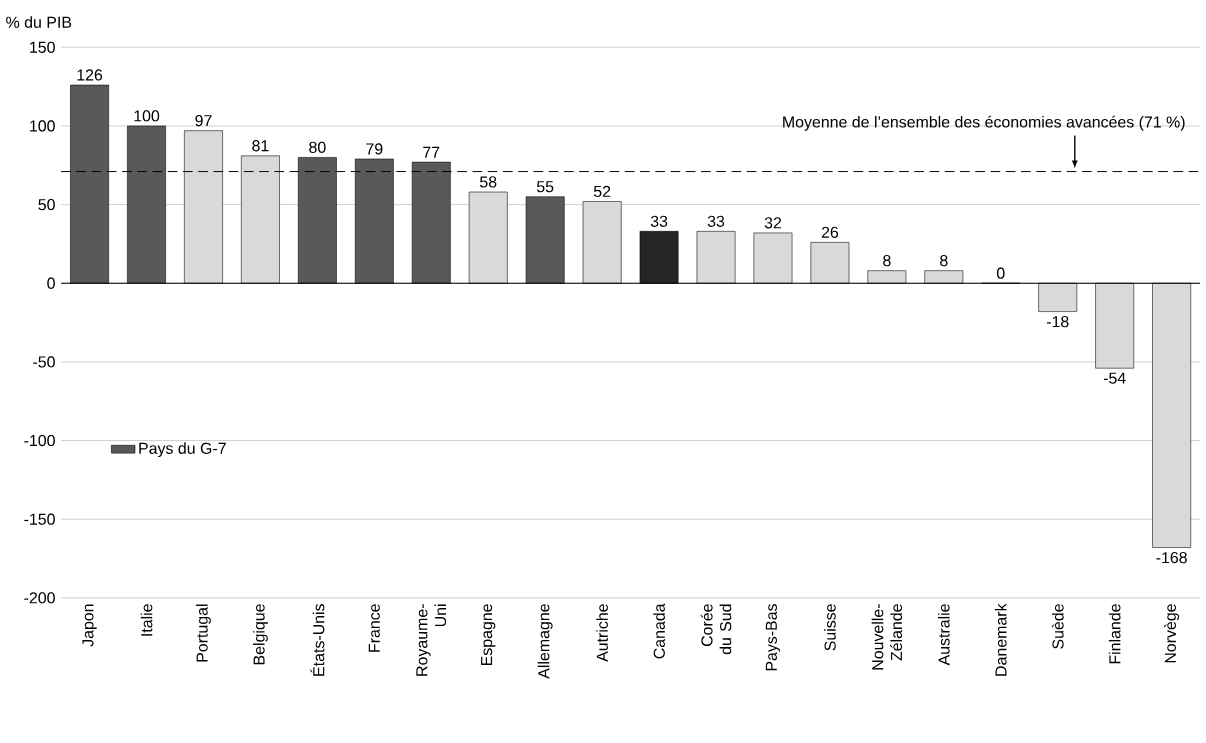  I want to click on x-tick-label: Danemark, so click(1000, 639).